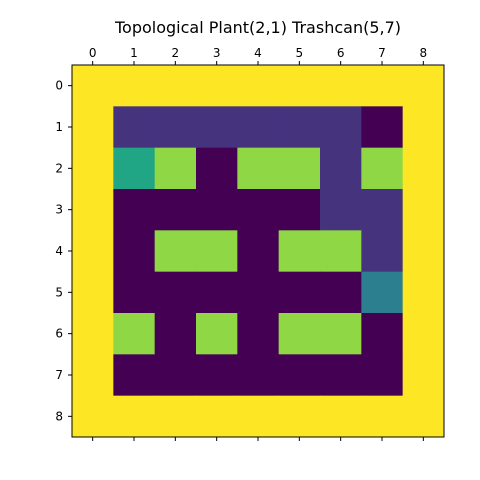 This screenshot has height=480, width=480. I want to click on y-tick-label: 5, so click(59, 292).